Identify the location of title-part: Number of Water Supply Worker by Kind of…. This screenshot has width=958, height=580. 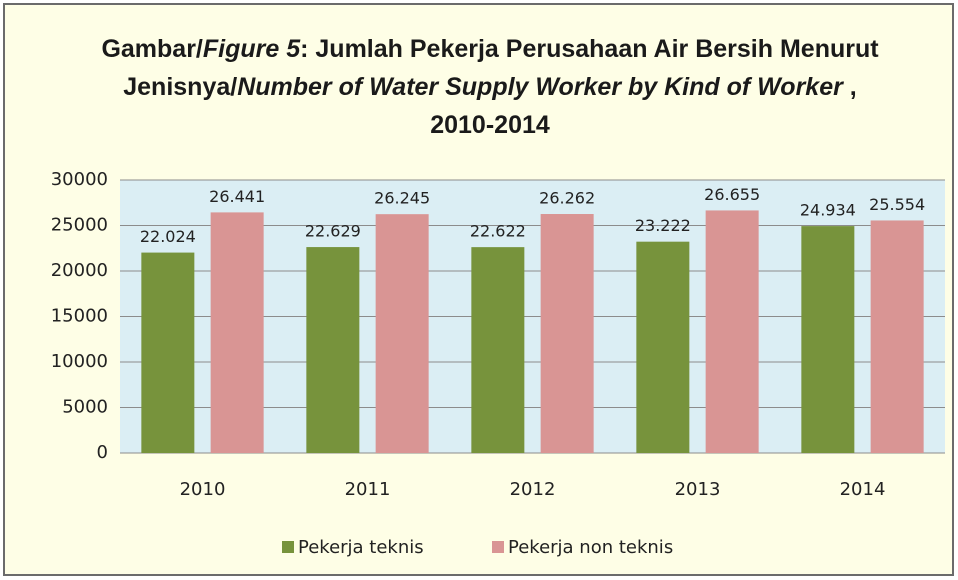
(540, 87).